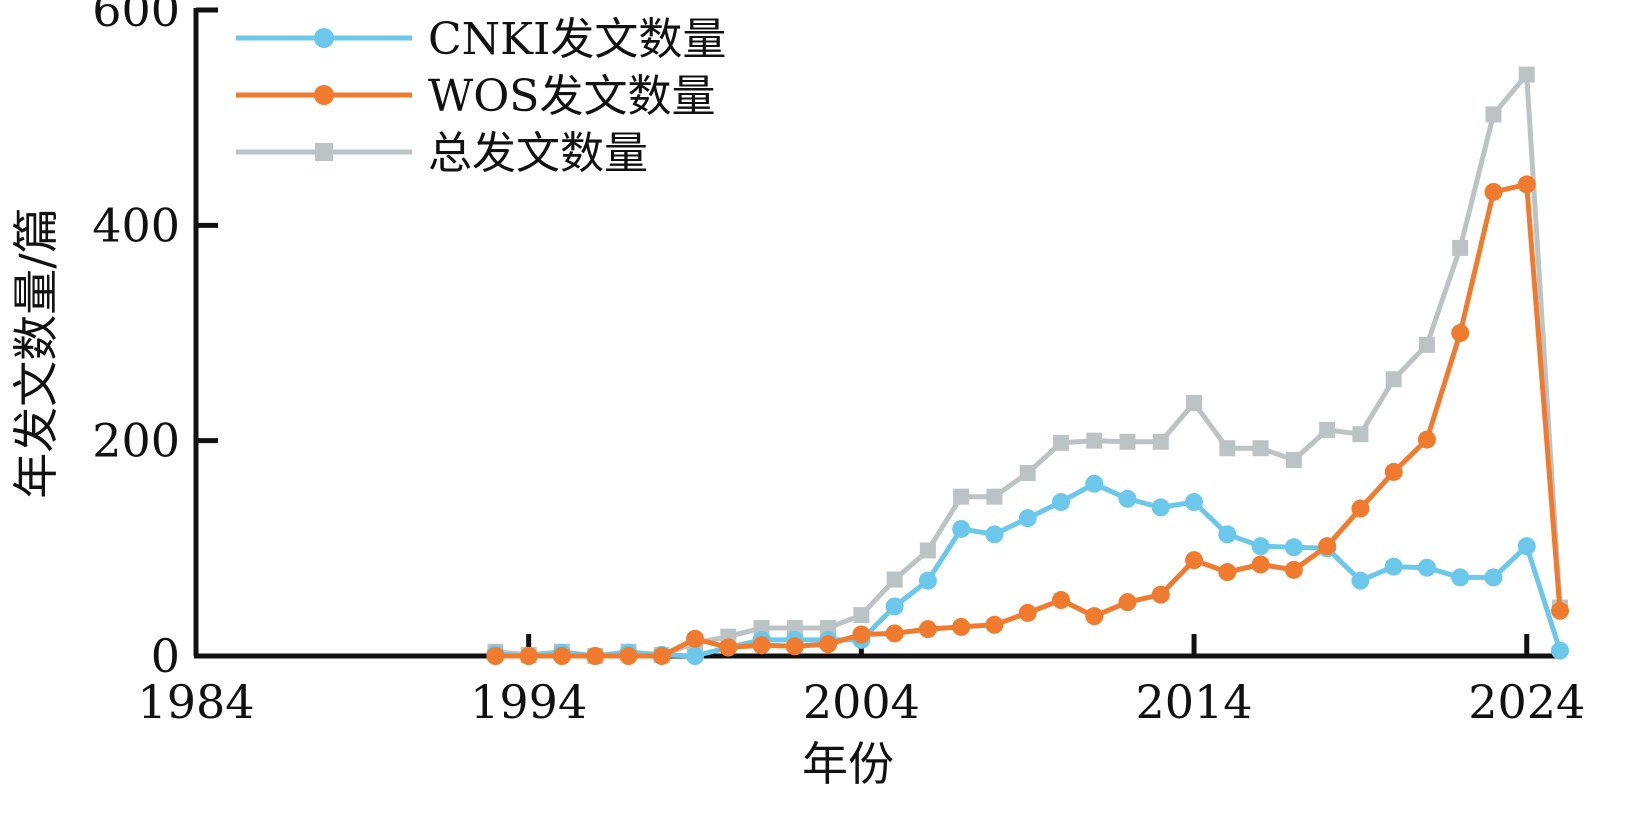  What do you see at coordinates (861, 702) in the screenshot?
I see `x-tick-label: 2004` at bounding box center [861, 702].